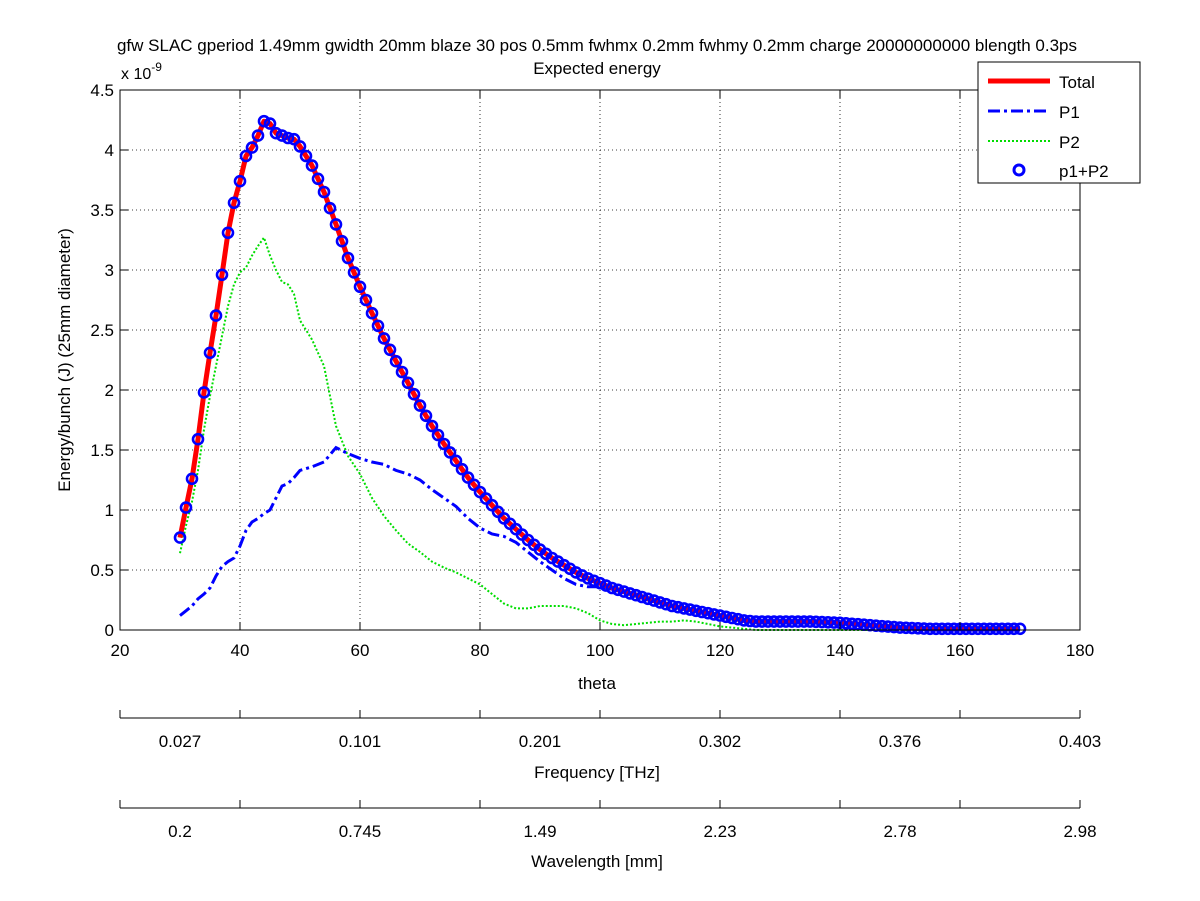 Image resolution: width=1200 pixels, height=901 pixels. Describe the element at coordinates (597, 772) in the screenshot. I see `frequency-axis-label: Frequency [THz]` at that location.